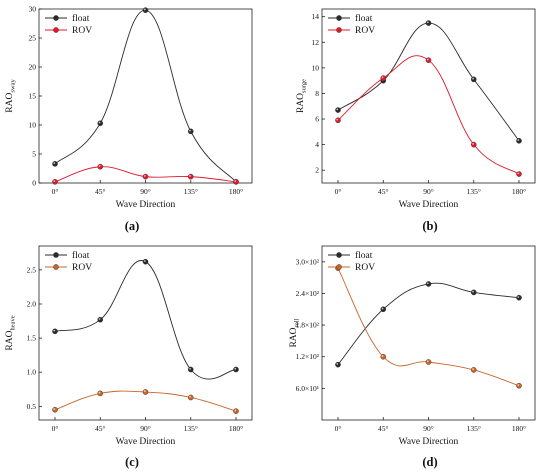 This screenshot has width=550, height=475. I want to click on y-tick-label: 1.0, so click(32, 372).